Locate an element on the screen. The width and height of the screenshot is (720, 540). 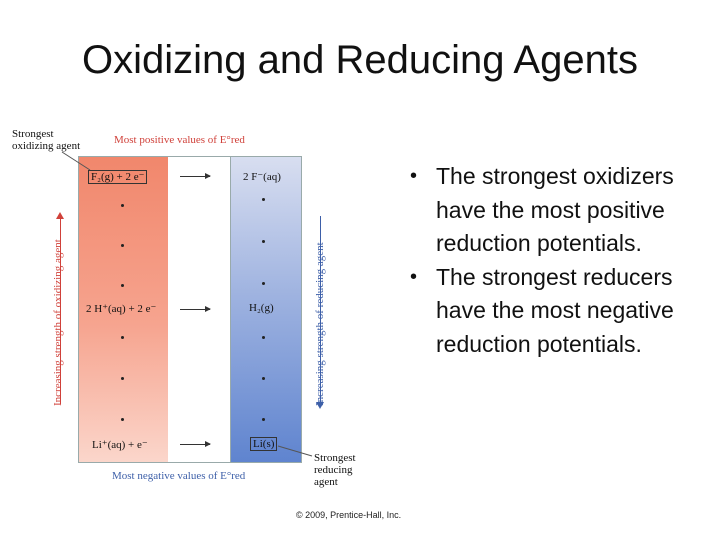
reducing-agent-column is located at coordinates (266, 309).